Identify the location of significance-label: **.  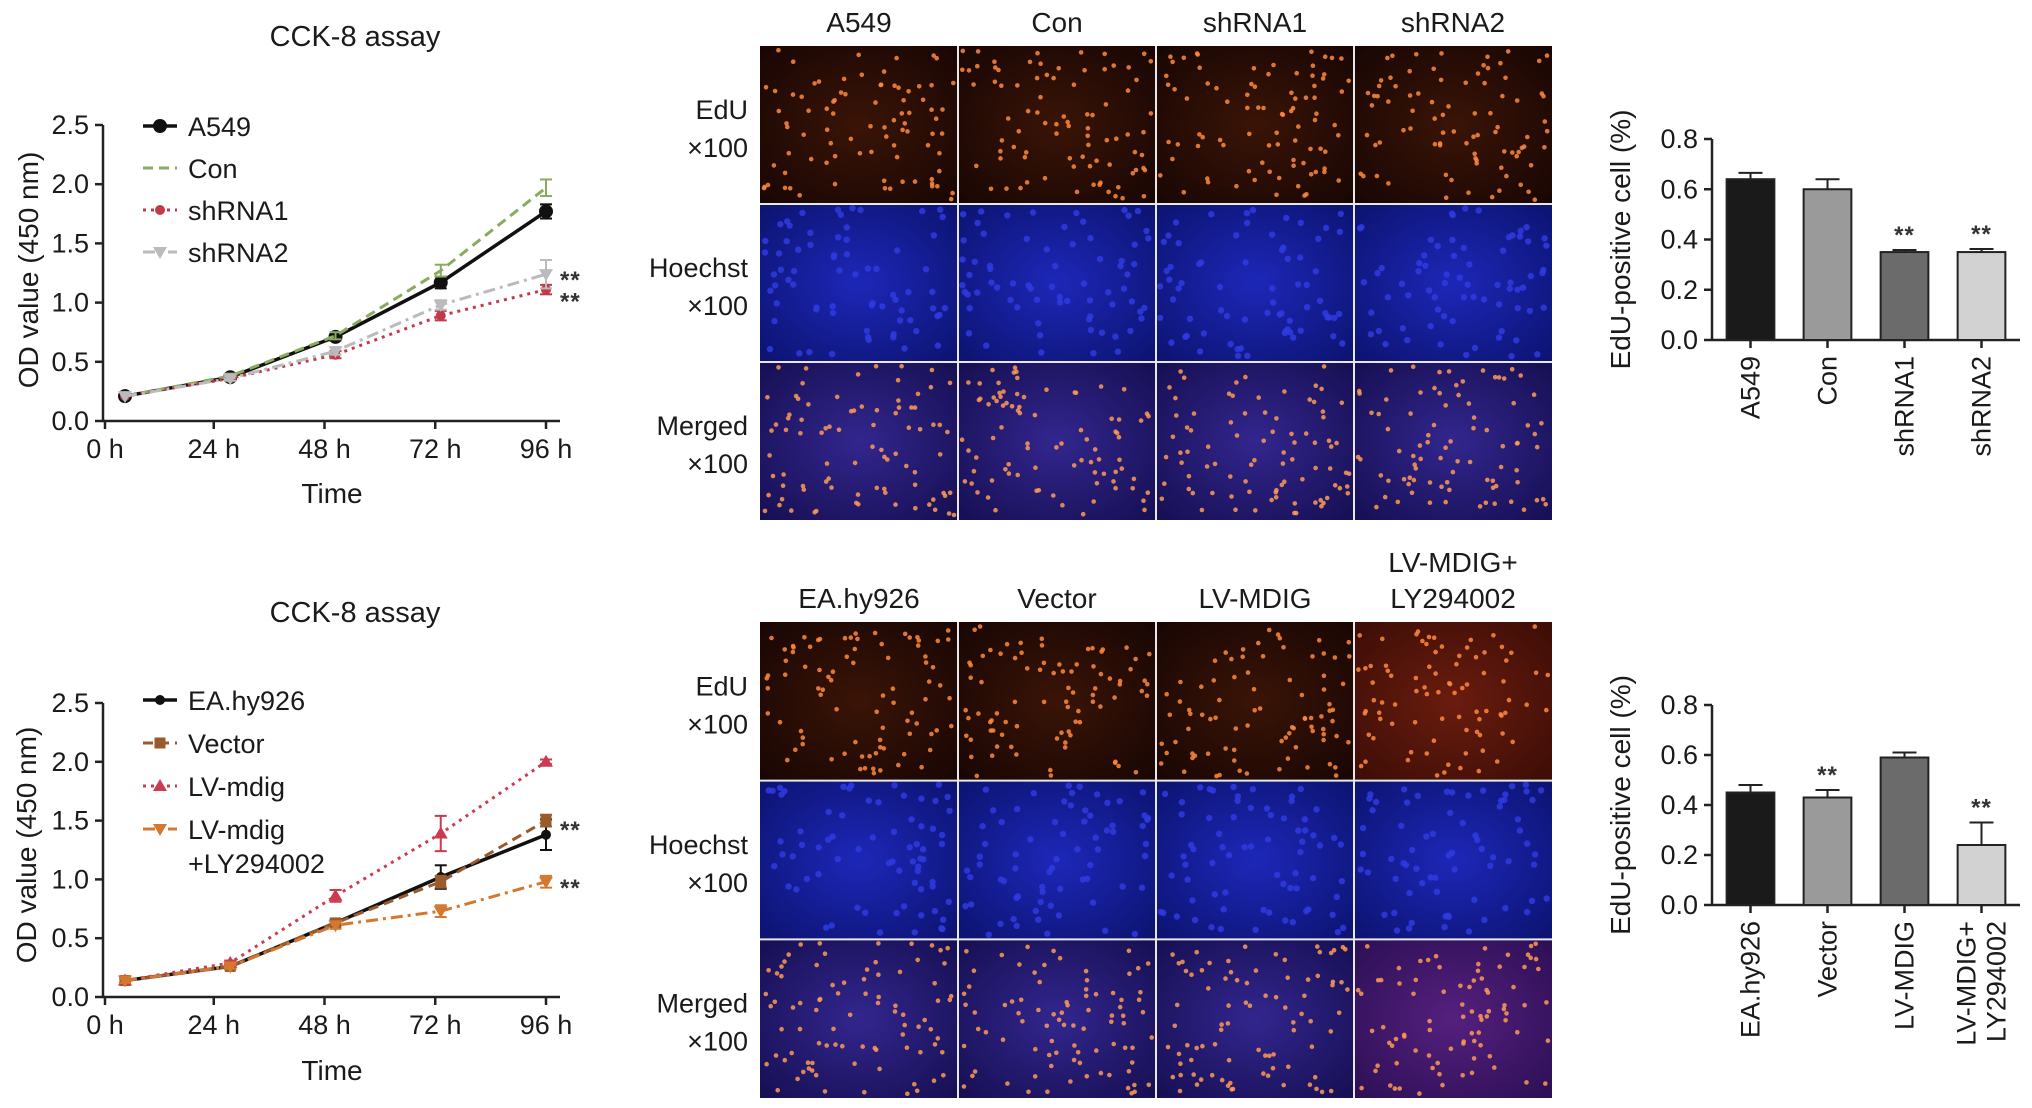
(570, 888).